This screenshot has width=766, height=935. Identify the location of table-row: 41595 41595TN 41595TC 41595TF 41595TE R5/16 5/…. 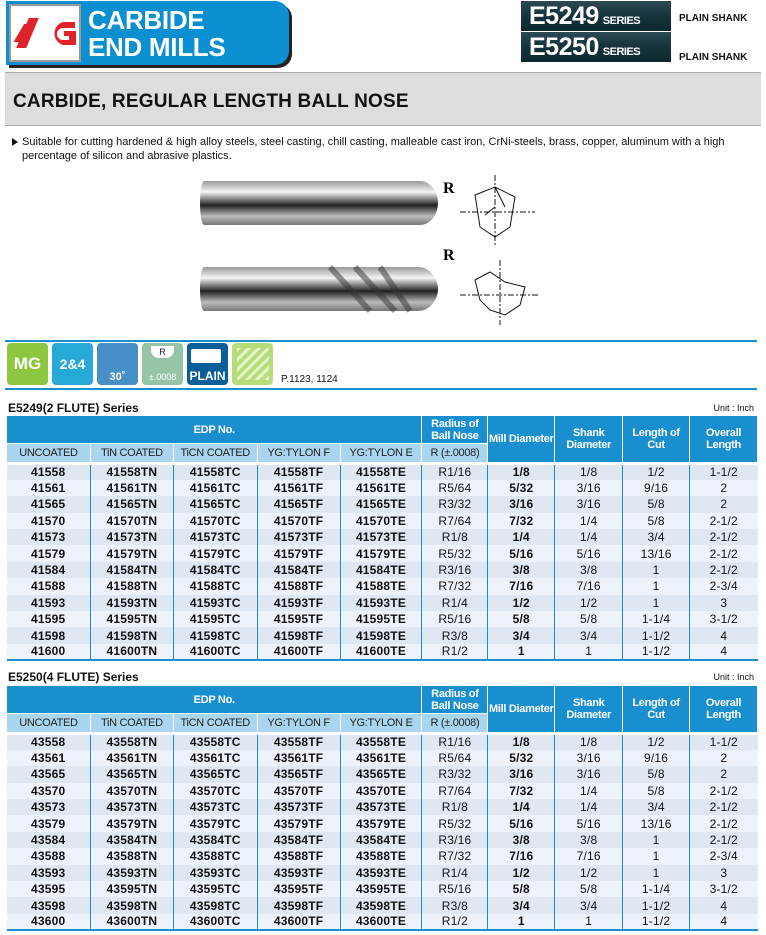
(382, 619).